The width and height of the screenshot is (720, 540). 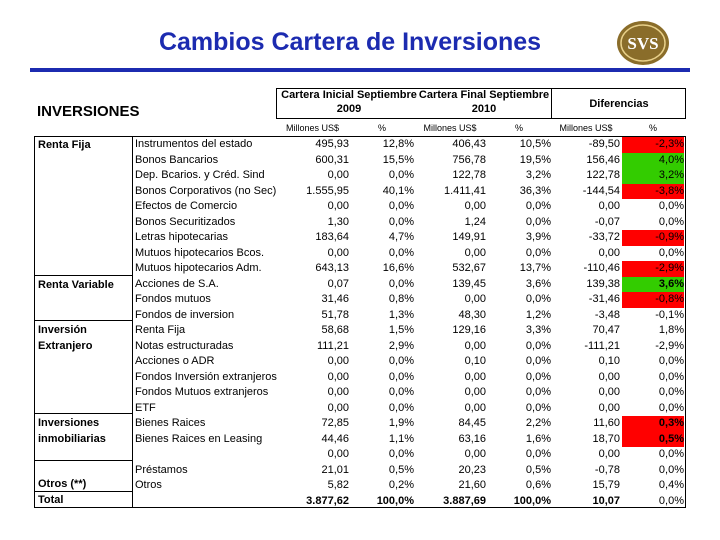 I want to click on table-row: 0,00 0,0% 0,00 0,0% 0,00 0,0%, so click(x=360, y=455).